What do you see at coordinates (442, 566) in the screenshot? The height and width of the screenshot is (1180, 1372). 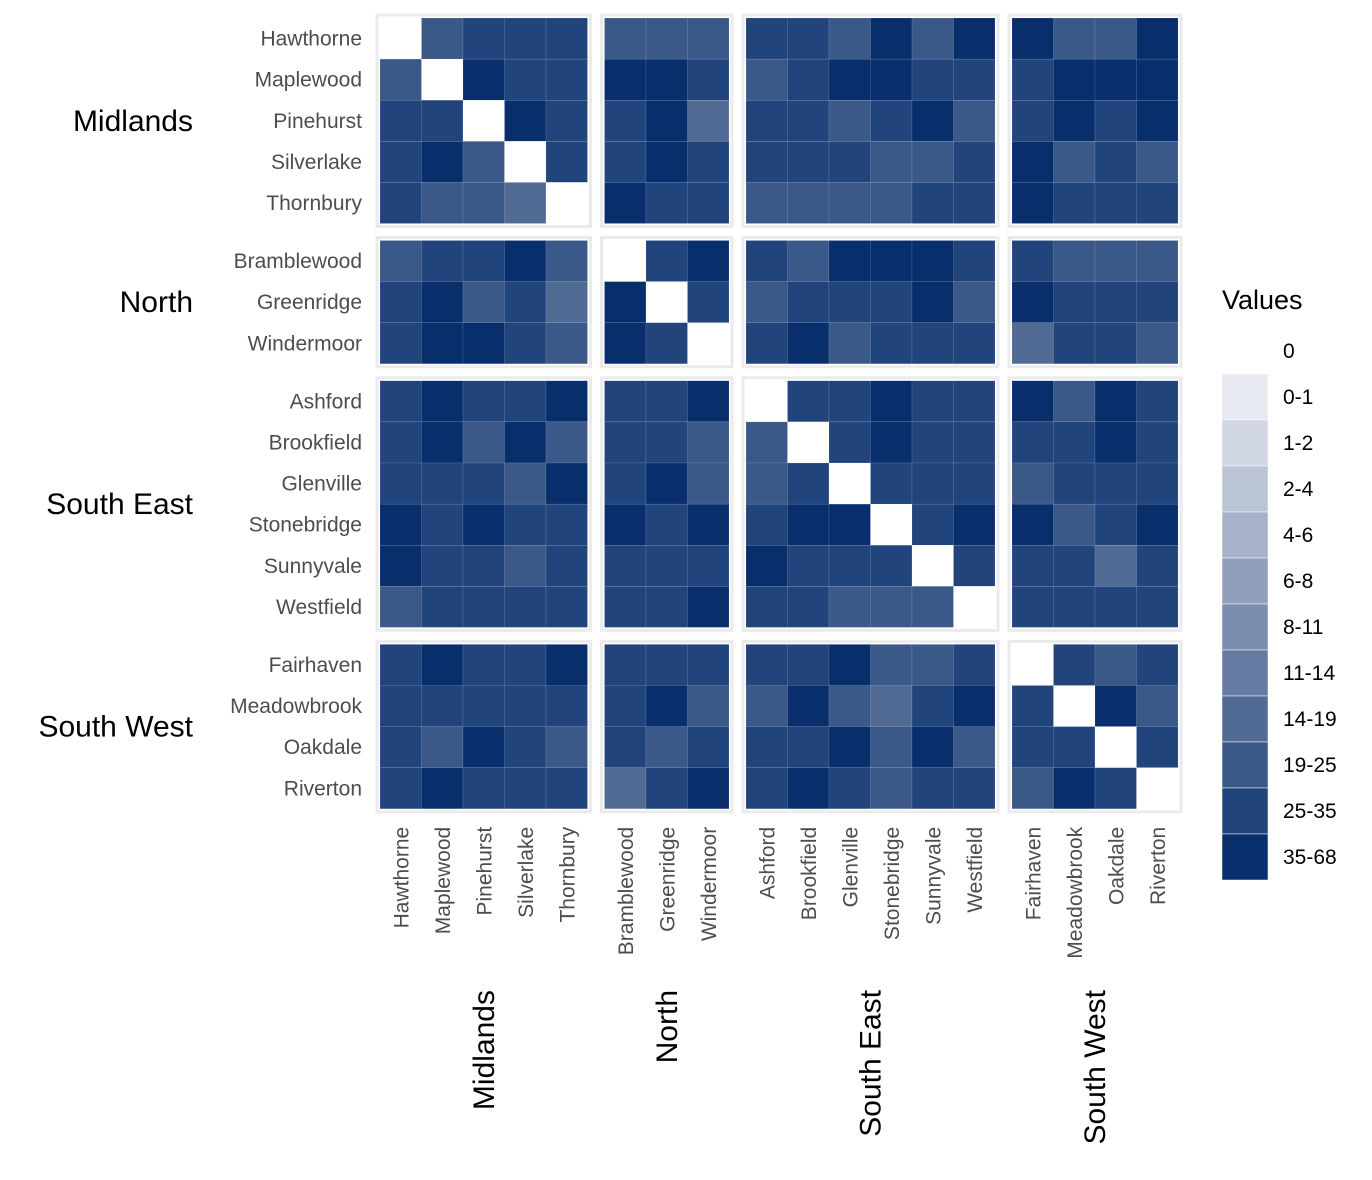 I see `heatmap-cell-sunnyvale-maplewood` at bounding box center [442, 566].